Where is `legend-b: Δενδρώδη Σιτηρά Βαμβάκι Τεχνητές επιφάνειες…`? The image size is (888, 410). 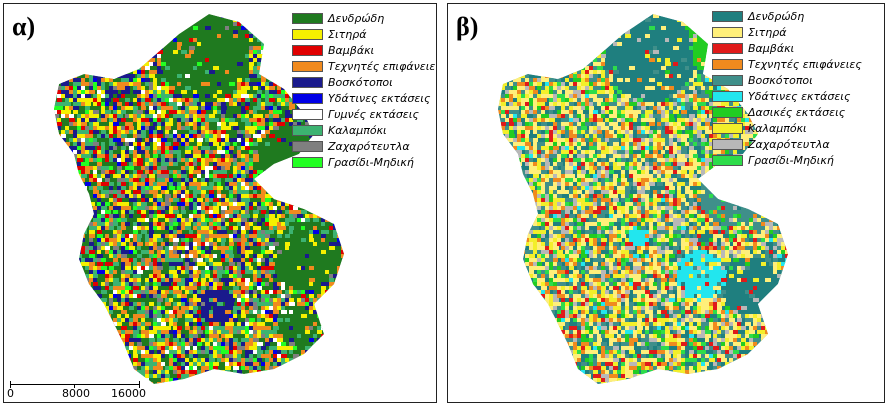 legend-b: Δενδρώδη Σιτηρά Βαμβάκι Τεχνητές επιφάνειες… is located at coordinates (797, 89).